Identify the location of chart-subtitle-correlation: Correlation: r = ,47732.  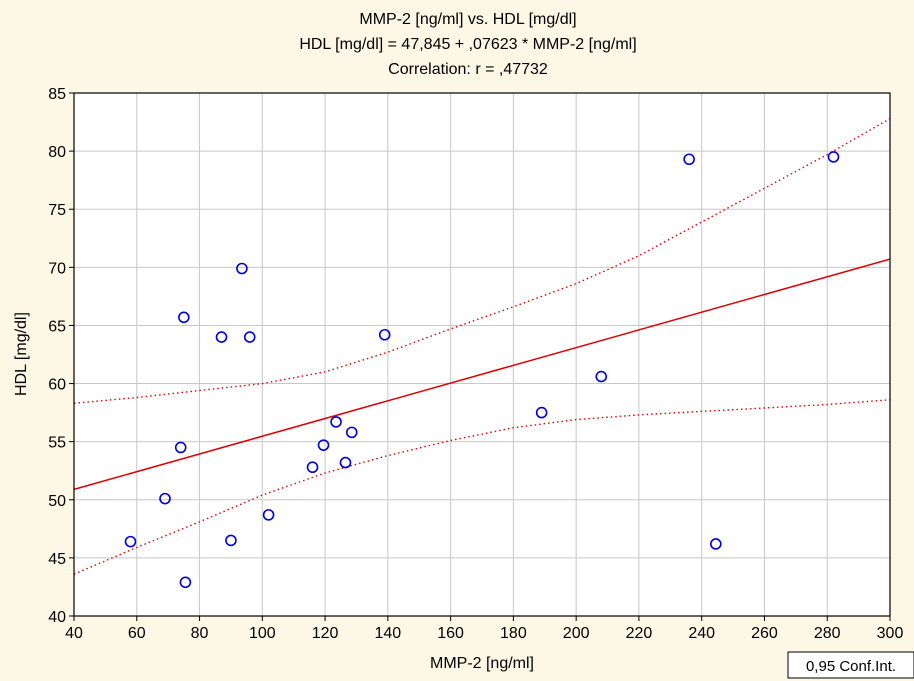
(468, 69).